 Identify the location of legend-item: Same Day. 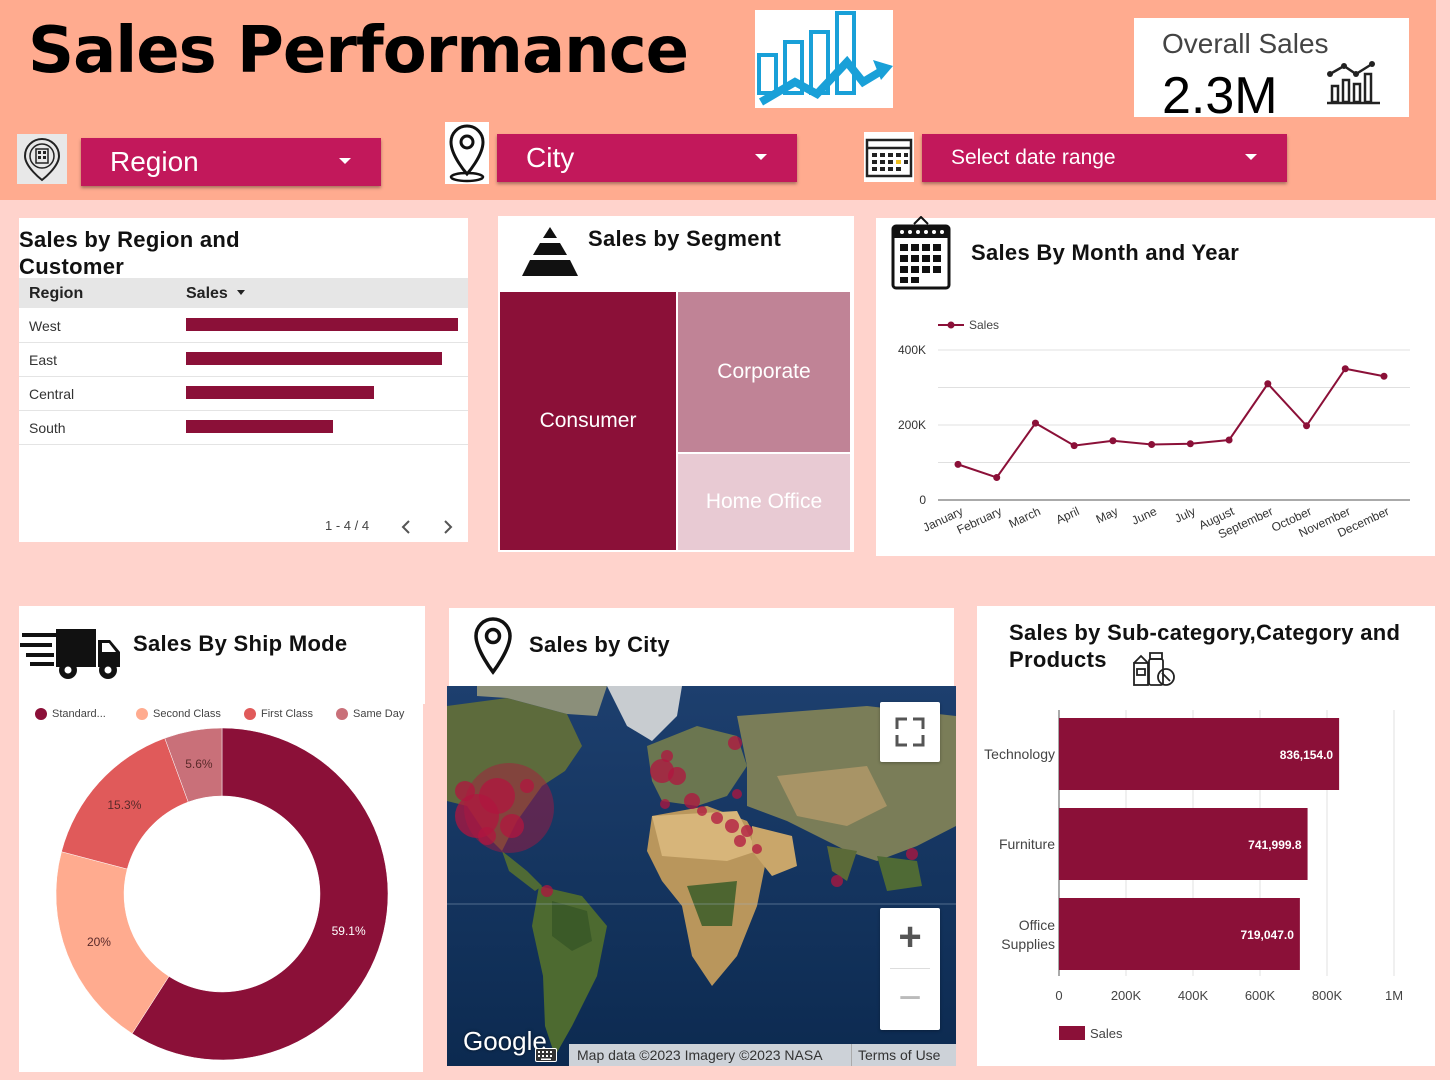
(370, 714).